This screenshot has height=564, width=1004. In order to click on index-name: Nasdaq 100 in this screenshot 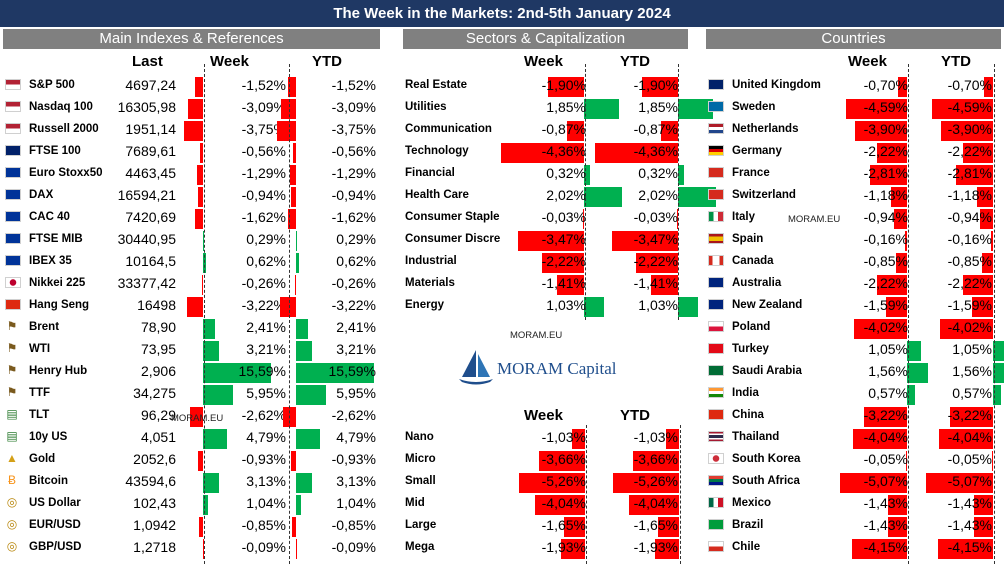, I will do `click(61, 107)`.